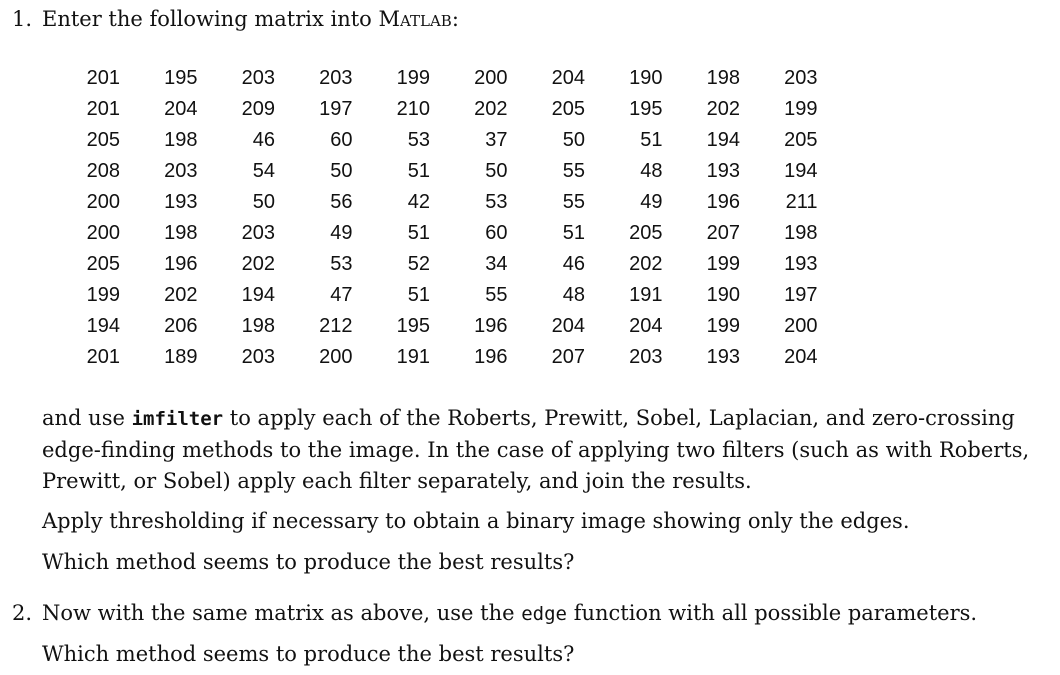  I want to click on matrix-cell: 34, so click(496, 264).